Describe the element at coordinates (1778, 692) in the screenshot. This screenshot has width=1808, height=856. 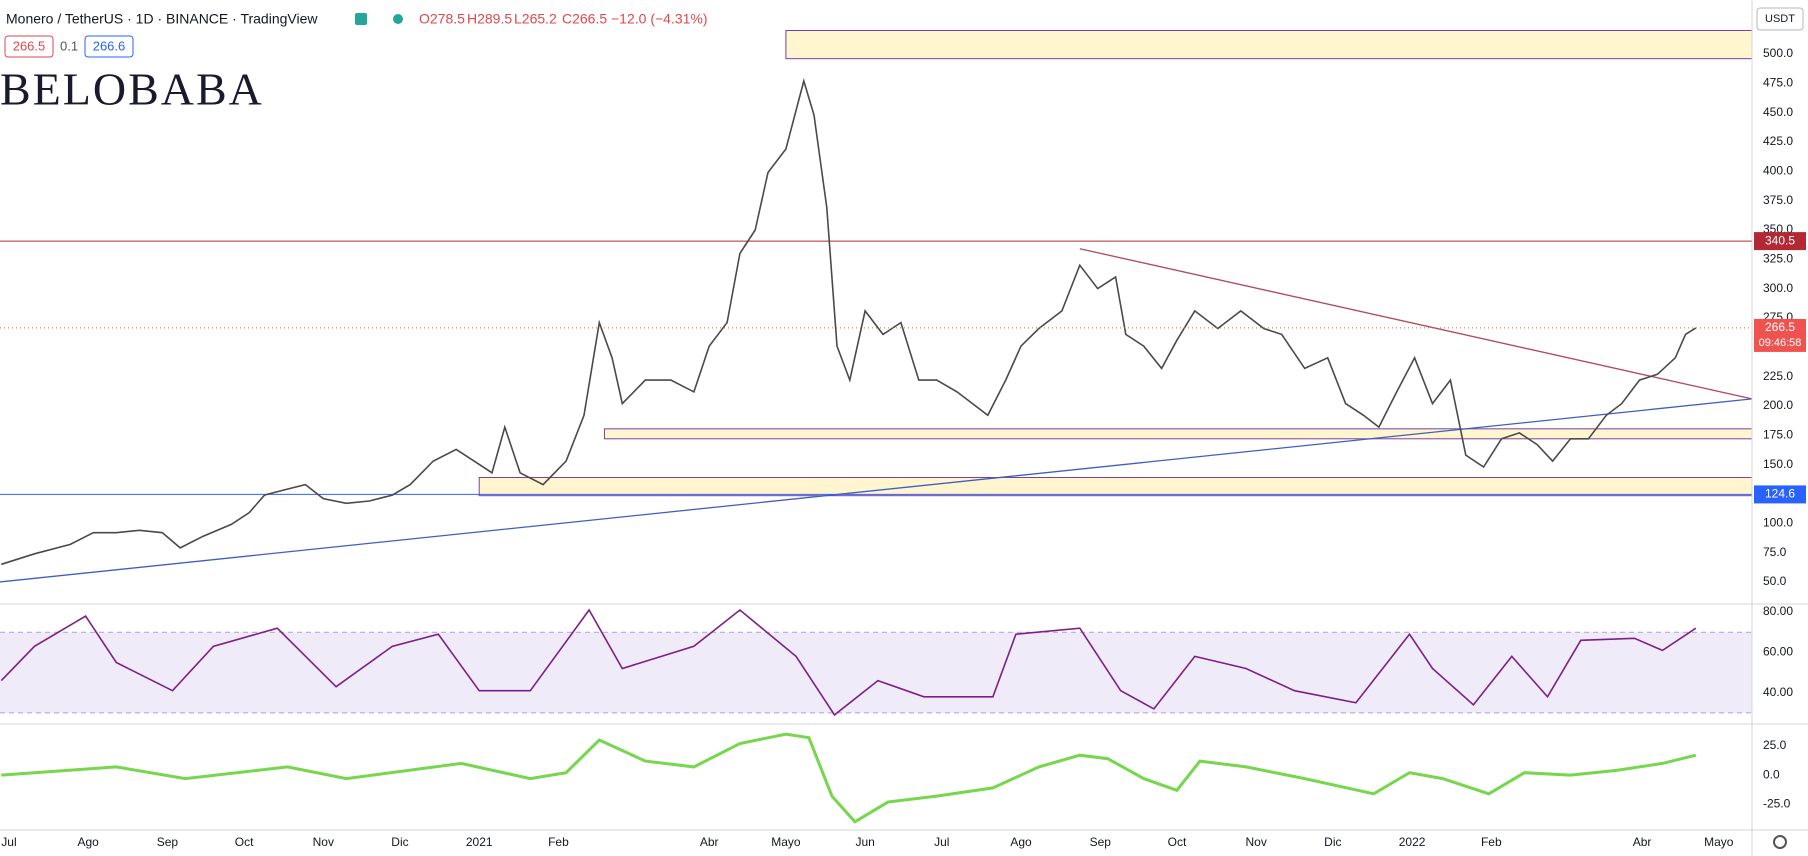
I see `y-tick-label: 40.00` at that location.